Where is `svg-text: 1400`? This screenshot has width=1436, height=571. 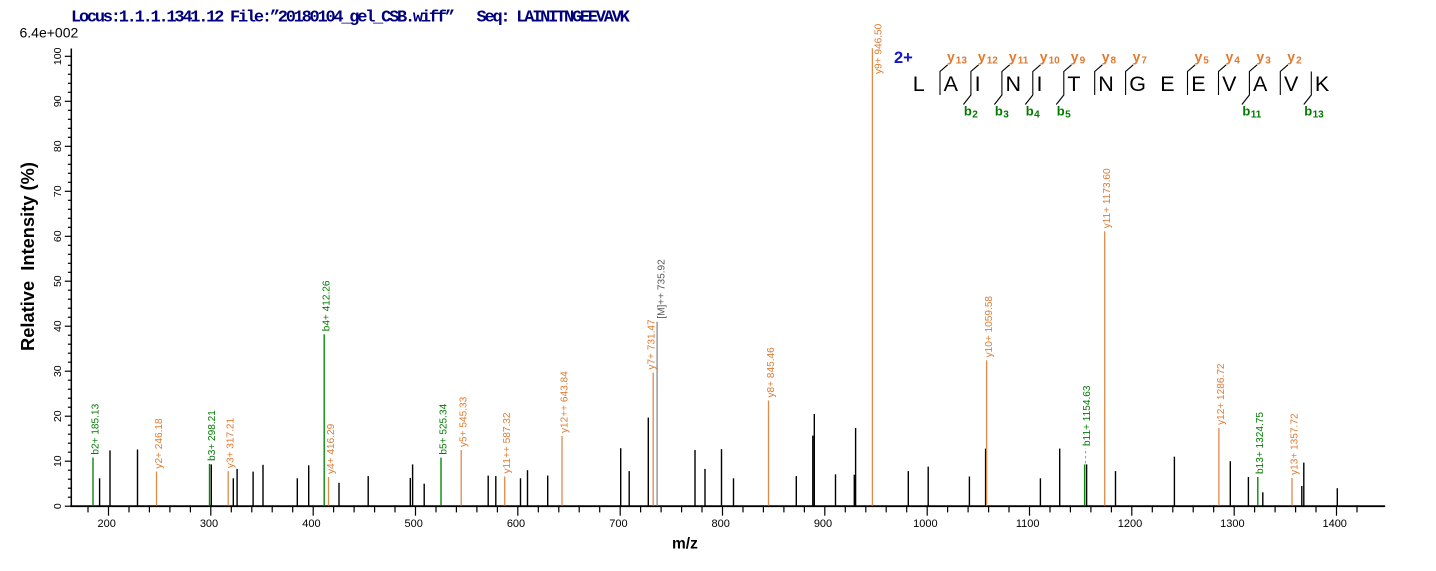
svg-text: 1400 is located at coordinates (1334, 524).